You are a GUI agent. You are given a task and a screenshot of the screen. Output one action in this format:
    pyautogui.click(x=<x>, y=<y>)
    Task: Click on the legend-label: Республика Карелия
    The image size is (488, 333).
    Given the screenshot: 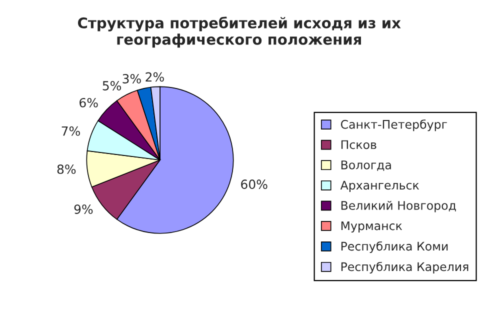 What is the action you would take?
    pyautogui.click(x=404, y=268)
    